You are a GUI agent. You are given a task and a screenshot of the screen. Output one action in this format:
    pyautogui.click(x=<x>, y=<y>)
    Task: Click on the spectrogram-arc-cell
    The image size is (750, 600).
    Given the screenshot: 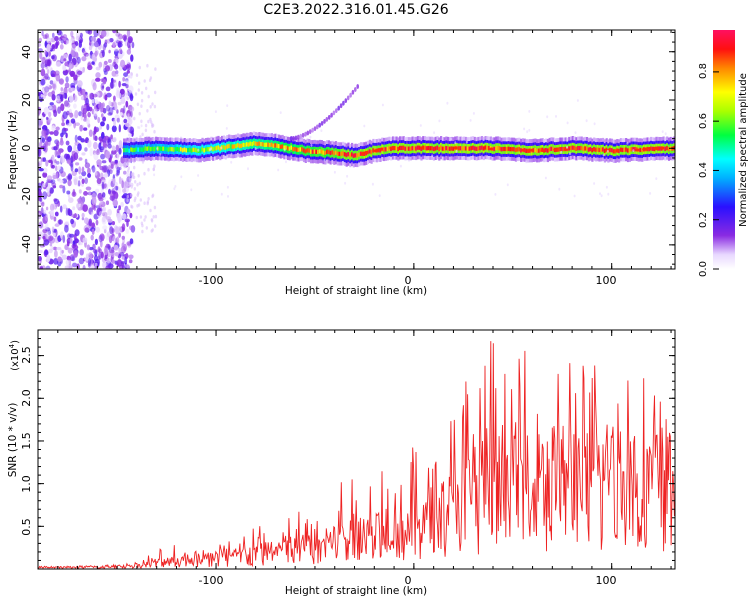 What is the action you would take?
    pyautogui.click(x=324, y=121)
    